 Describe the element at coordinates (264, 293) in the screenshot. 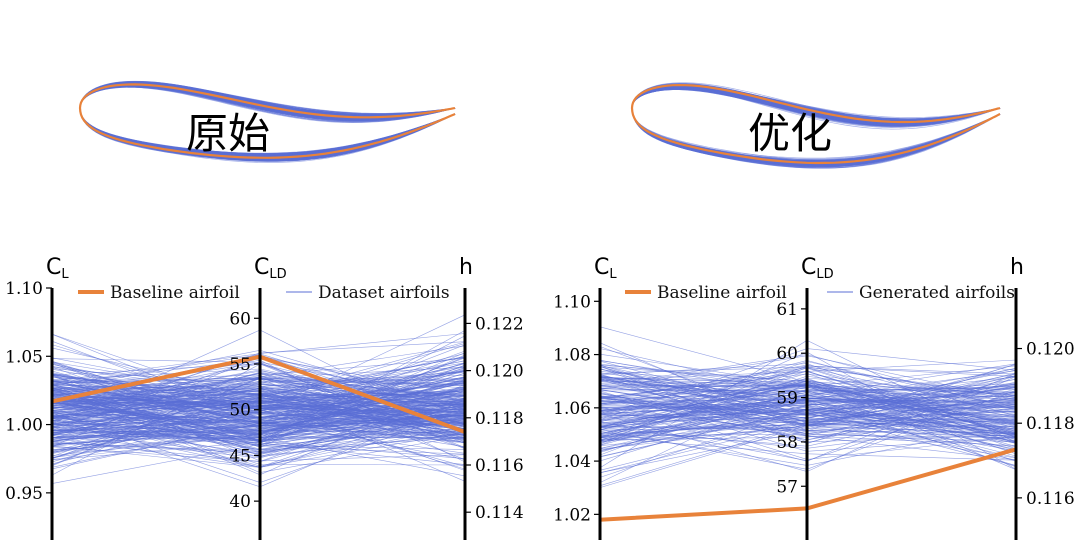

I see `legend: Baseline airfoil Dataset airfoils` at that location.